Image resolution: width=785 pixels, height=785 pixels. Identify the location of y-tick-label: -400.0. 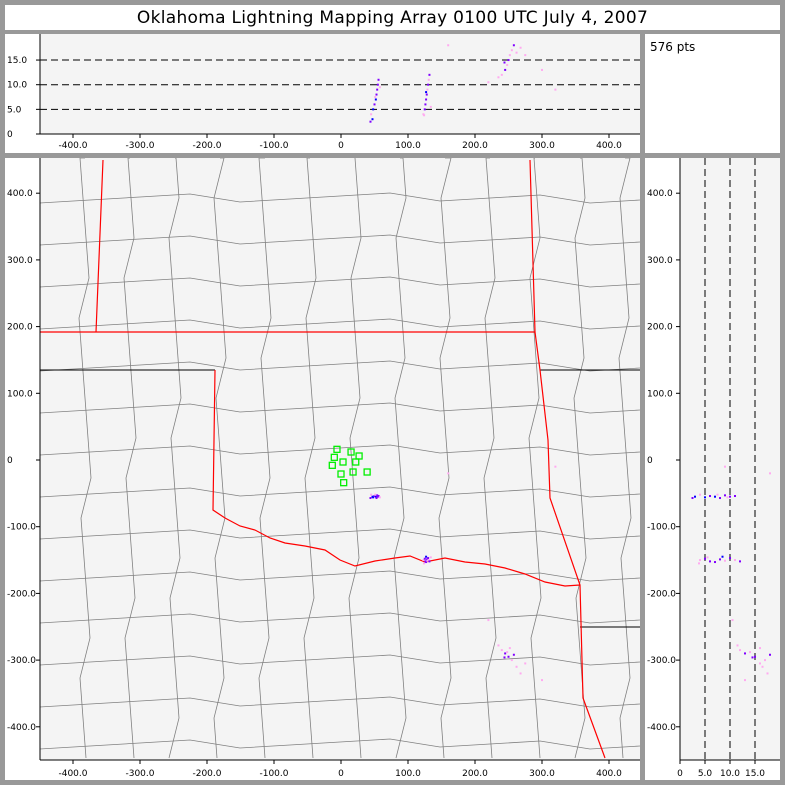
(661, 728).